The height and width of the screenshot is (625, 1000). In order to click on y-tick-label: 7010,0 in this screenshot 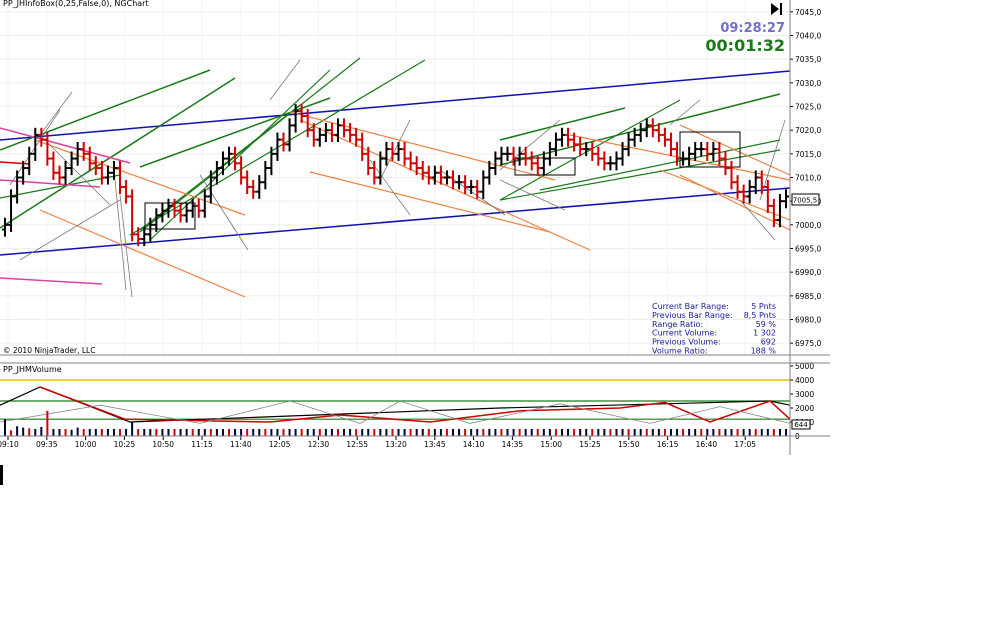, I will do `click(808, 178)`.